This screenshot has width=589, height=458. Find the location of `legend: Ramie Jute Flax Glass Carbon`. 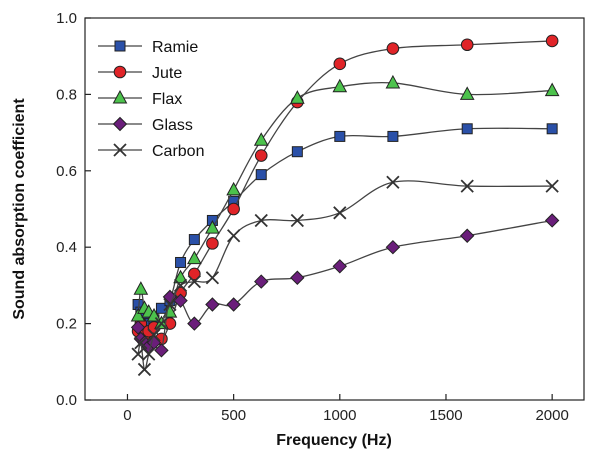

legend: Ramie Jute Flax Glass Carbon is located at coordinates (151, 99).